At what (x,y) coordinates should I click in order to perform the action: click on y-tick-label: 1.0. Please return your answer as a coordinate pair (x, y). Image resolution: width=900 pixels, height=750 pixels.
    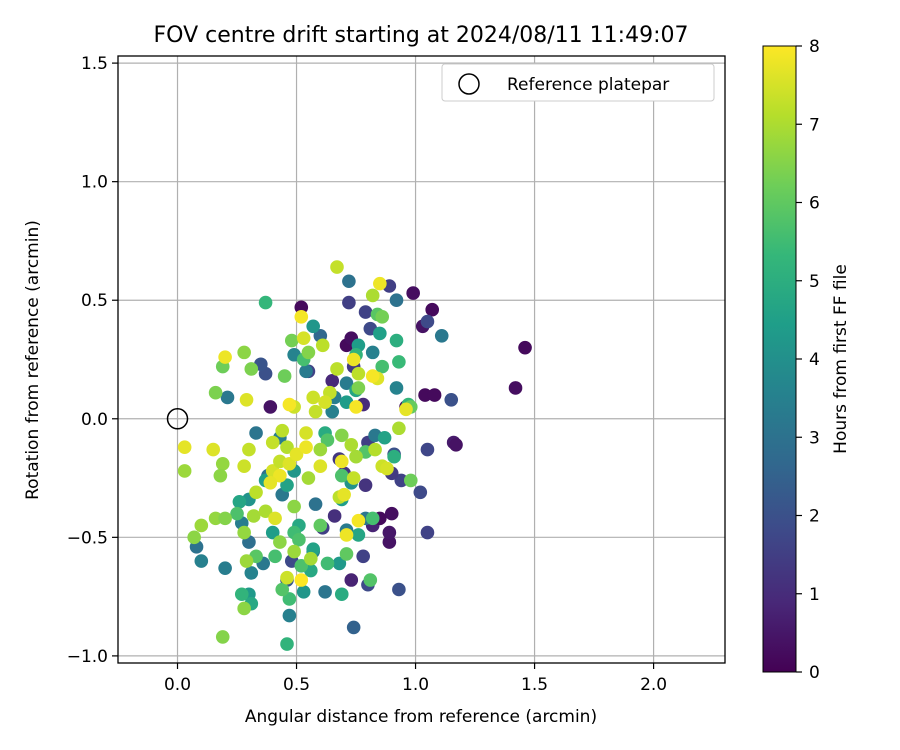
    Looking at the image, I should click on (94, 183).